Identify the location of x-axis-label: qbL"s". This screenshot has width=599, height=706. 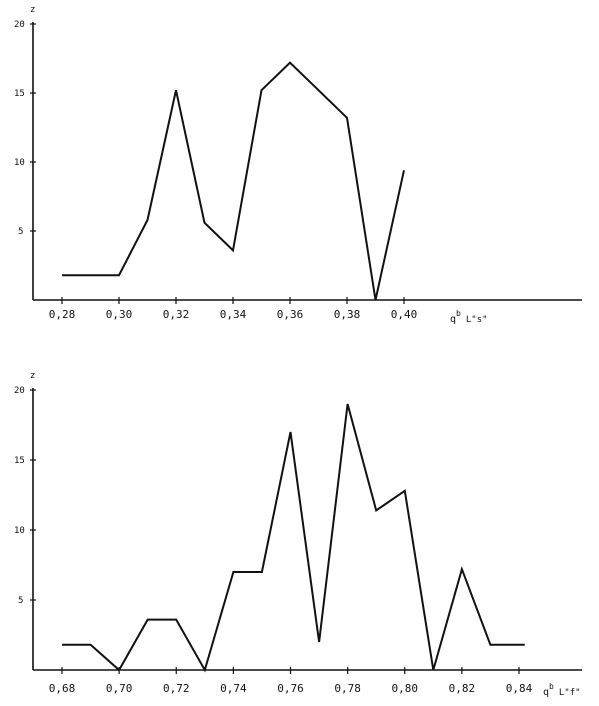
(469, 317).